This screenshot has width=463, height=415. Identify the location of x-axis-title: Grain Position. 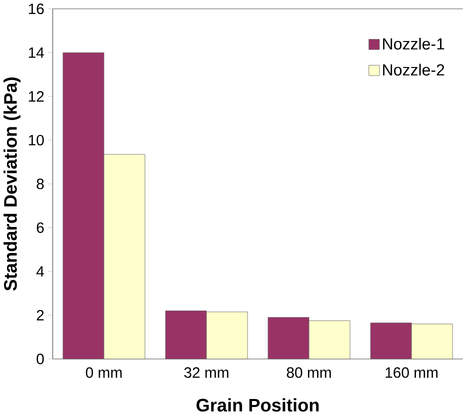
(257, 405).